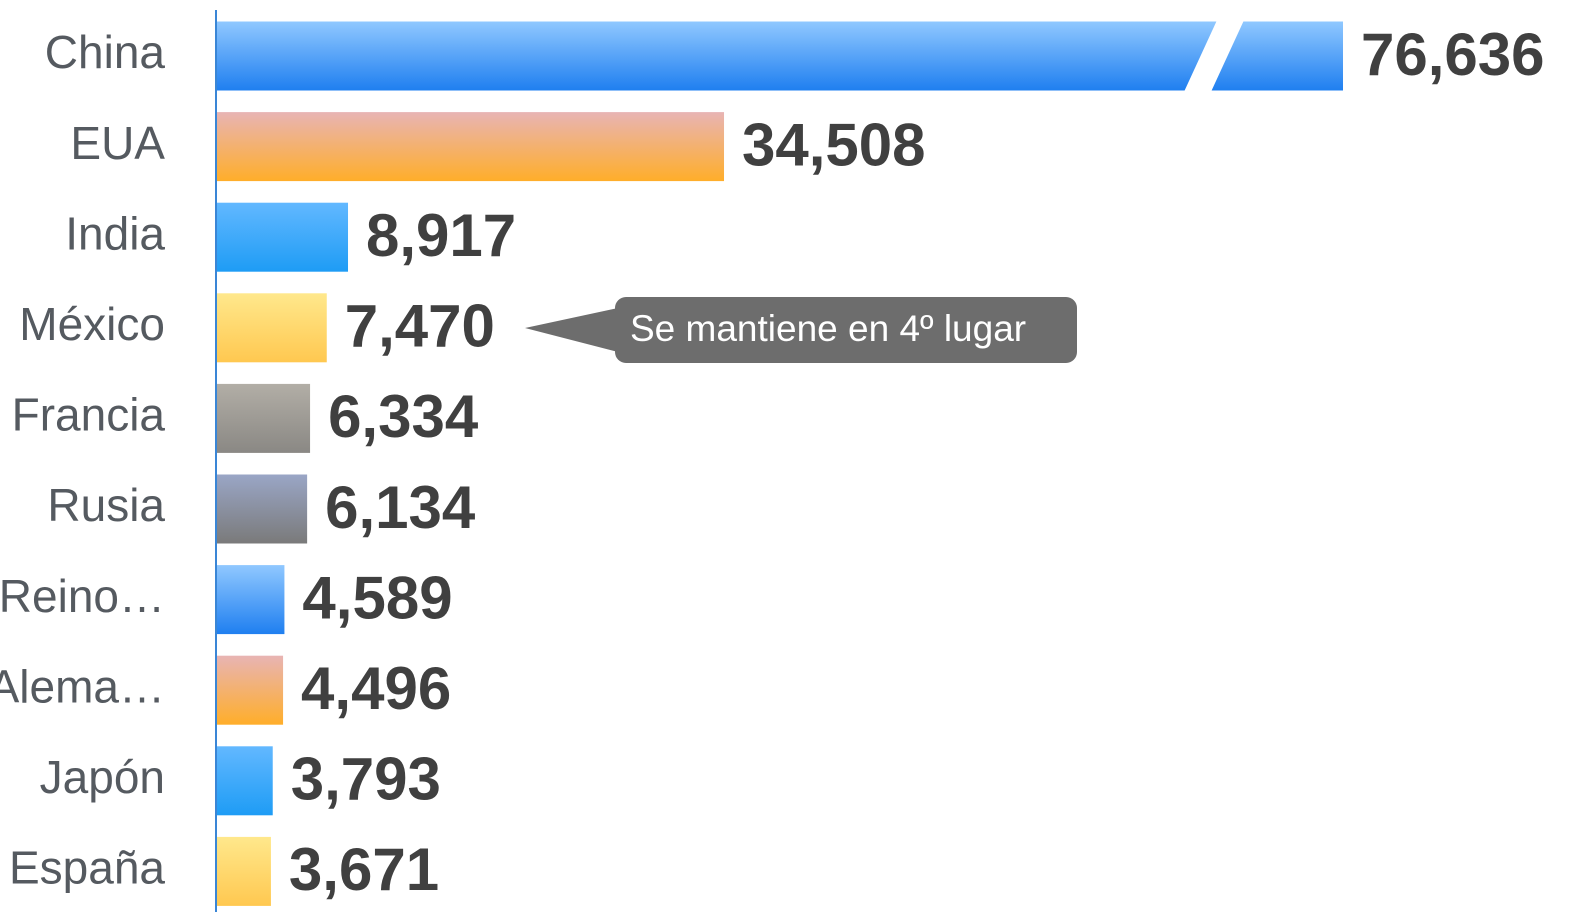 Image resolution: width=1571 pixels, height=912 pixels. What do you see at coordinates (115, 233) in the screenshot?
I see `category-label: India` at bounding box center [115, 233].